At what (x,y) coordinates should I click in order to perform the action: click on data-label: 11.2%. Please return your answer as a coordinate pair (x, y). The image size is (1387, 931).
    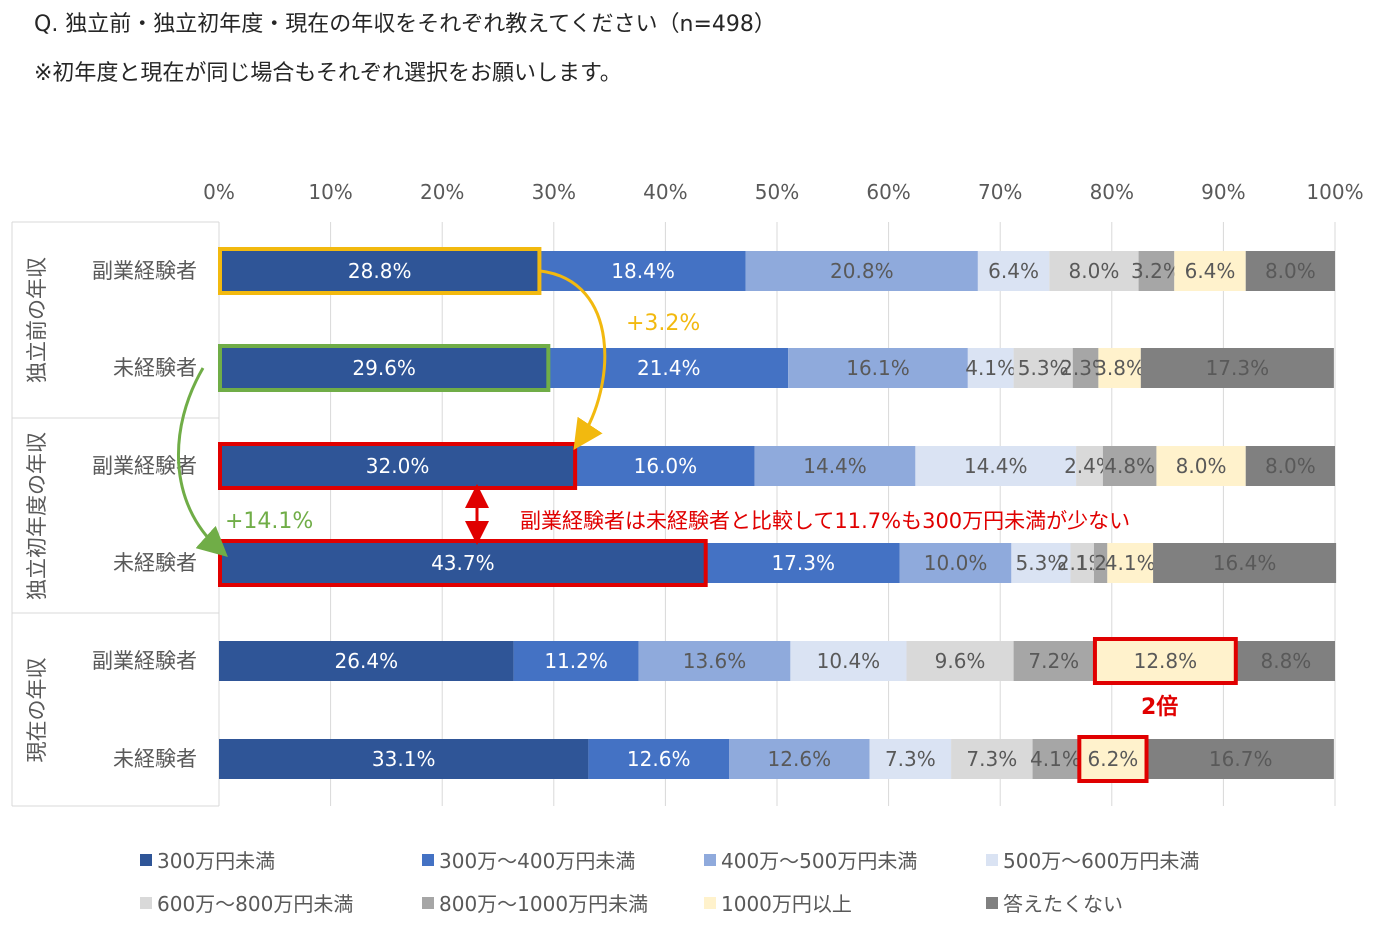
    Looking at the image, I should click on (576, 661).